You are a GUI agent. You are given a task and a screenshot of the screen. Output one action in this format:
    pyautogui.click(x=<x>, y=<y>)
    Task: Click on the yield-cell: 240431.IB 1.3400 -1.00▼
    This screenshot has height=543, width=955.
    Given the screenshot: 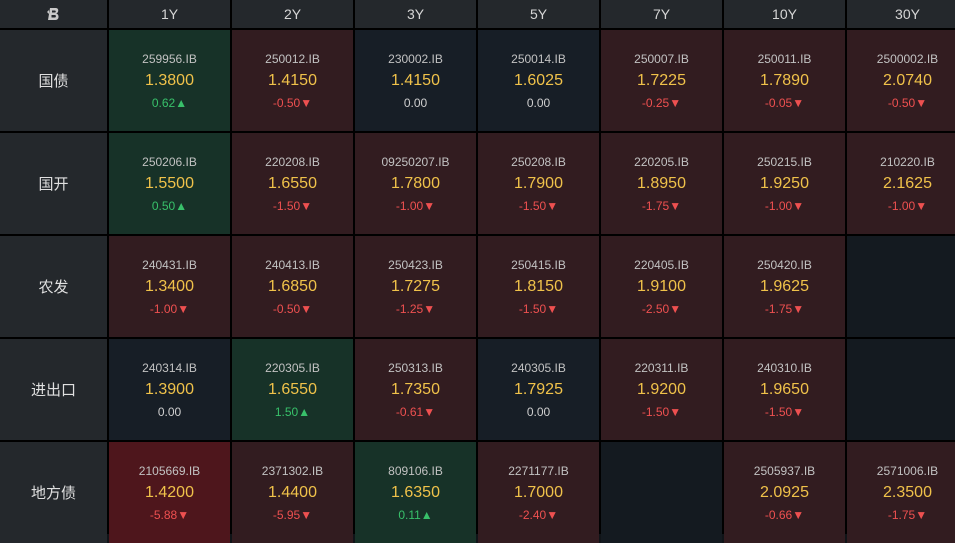 What is the action you would take?
    pyautogui.click(x=169, y=286)
    